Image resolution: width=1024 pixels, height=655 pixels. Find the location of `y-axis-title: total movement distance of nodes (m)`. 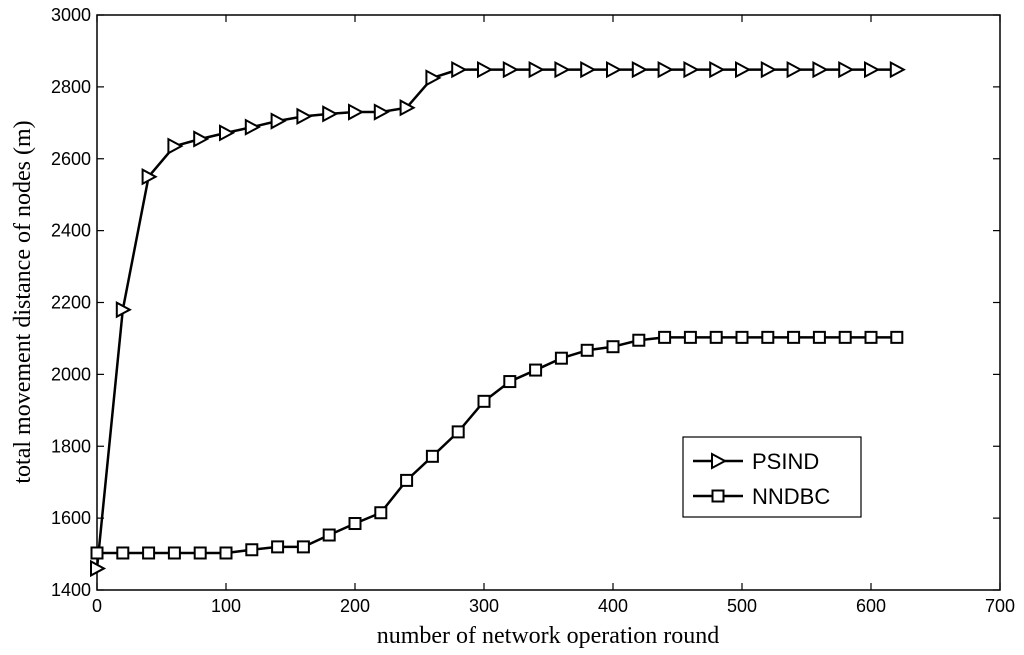

y-axis-title: total movement distance of nodes (m) is located at coordinates (23, 301).